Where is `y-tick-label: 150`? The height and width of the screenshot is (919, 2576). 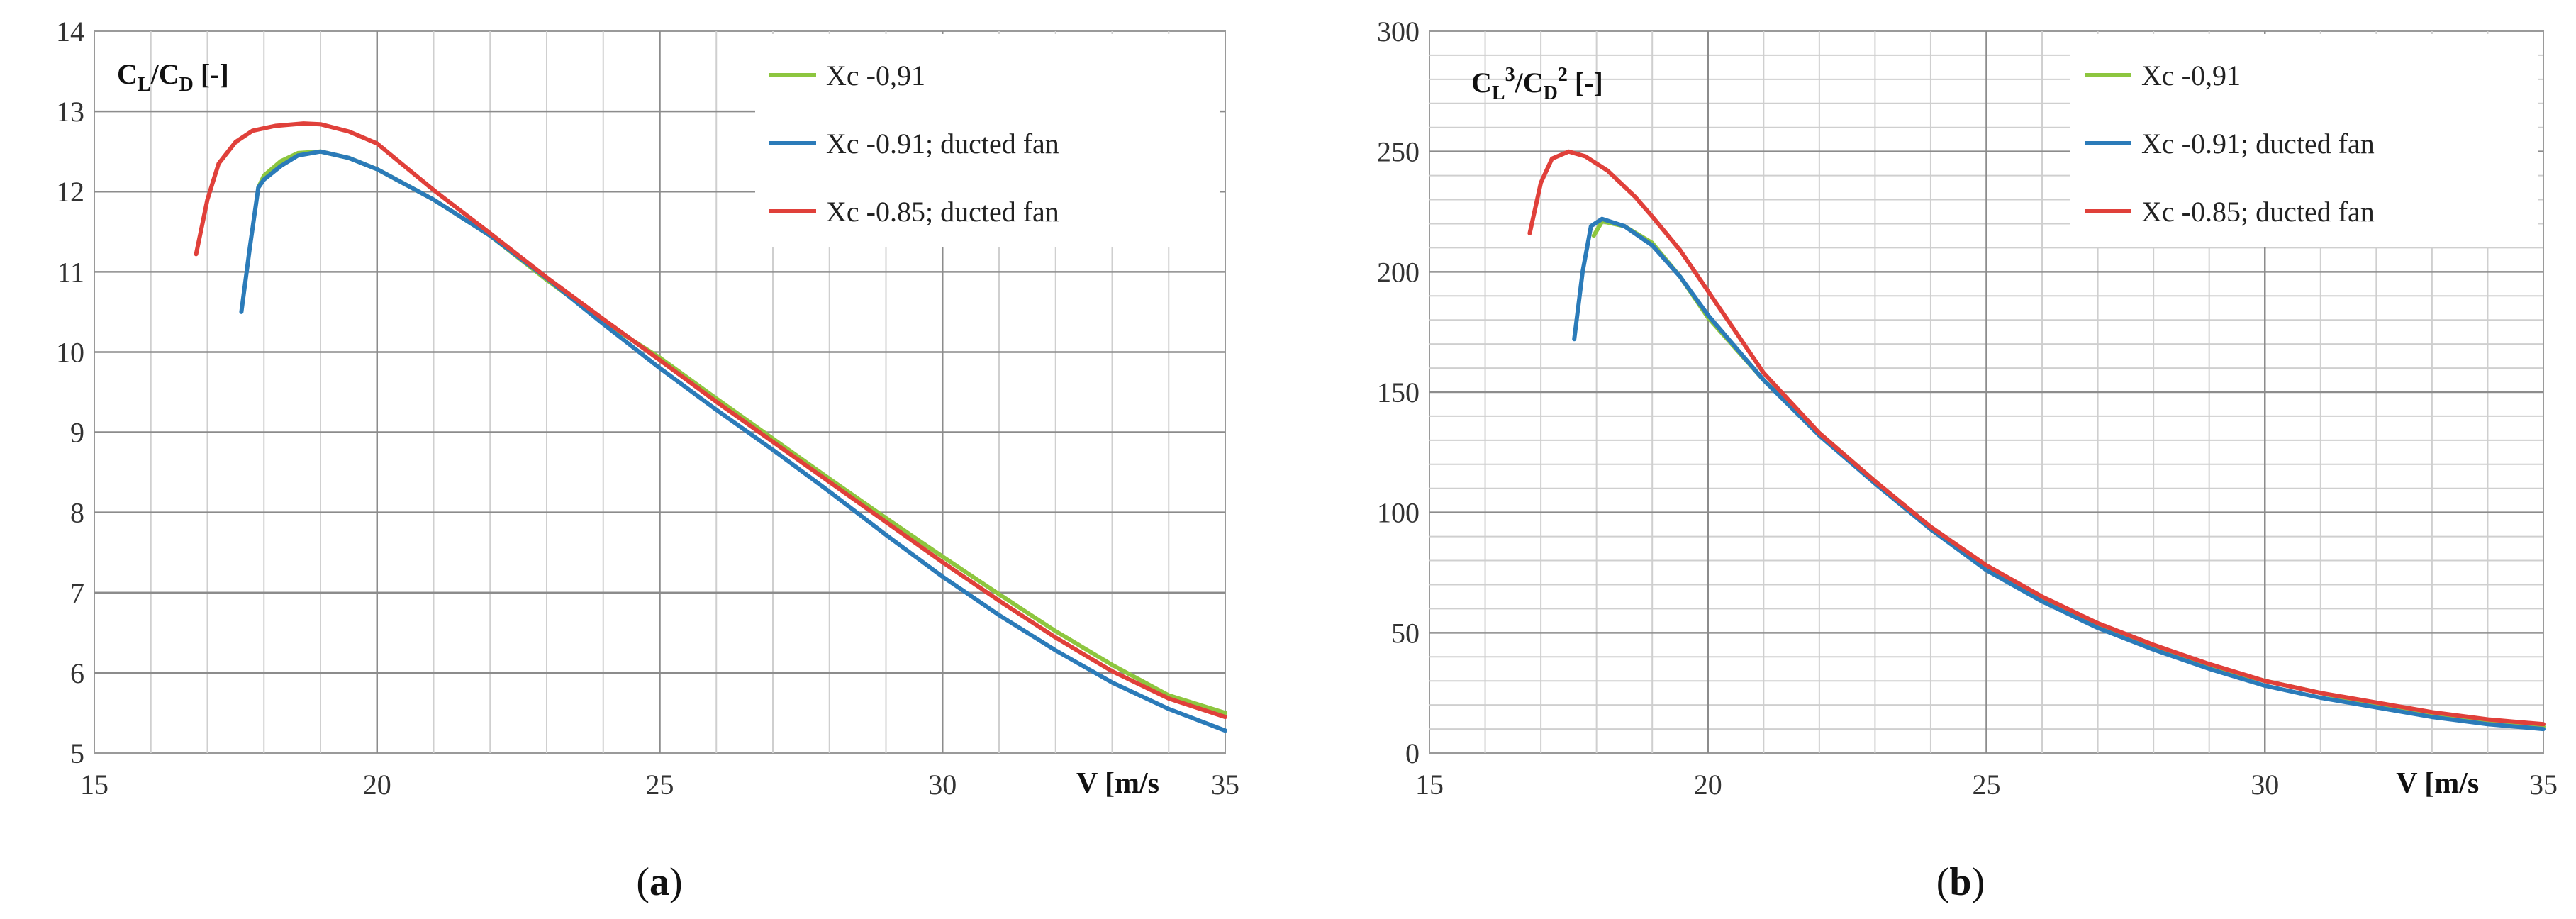 y-tick-label: 150 is located at coordinates (1398, 392).